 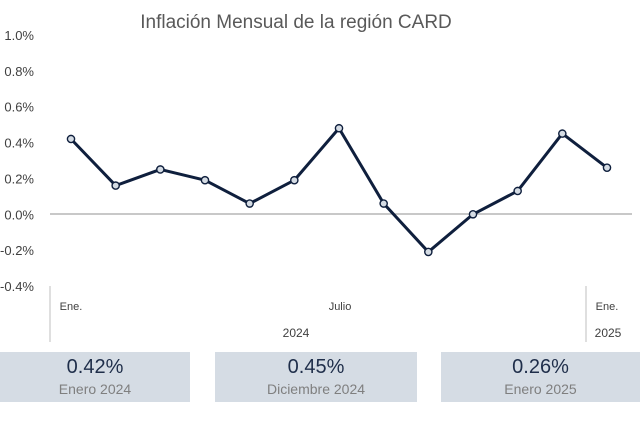 I want to click on y-tick-label: 0.6%, so click(x=19, y=107).